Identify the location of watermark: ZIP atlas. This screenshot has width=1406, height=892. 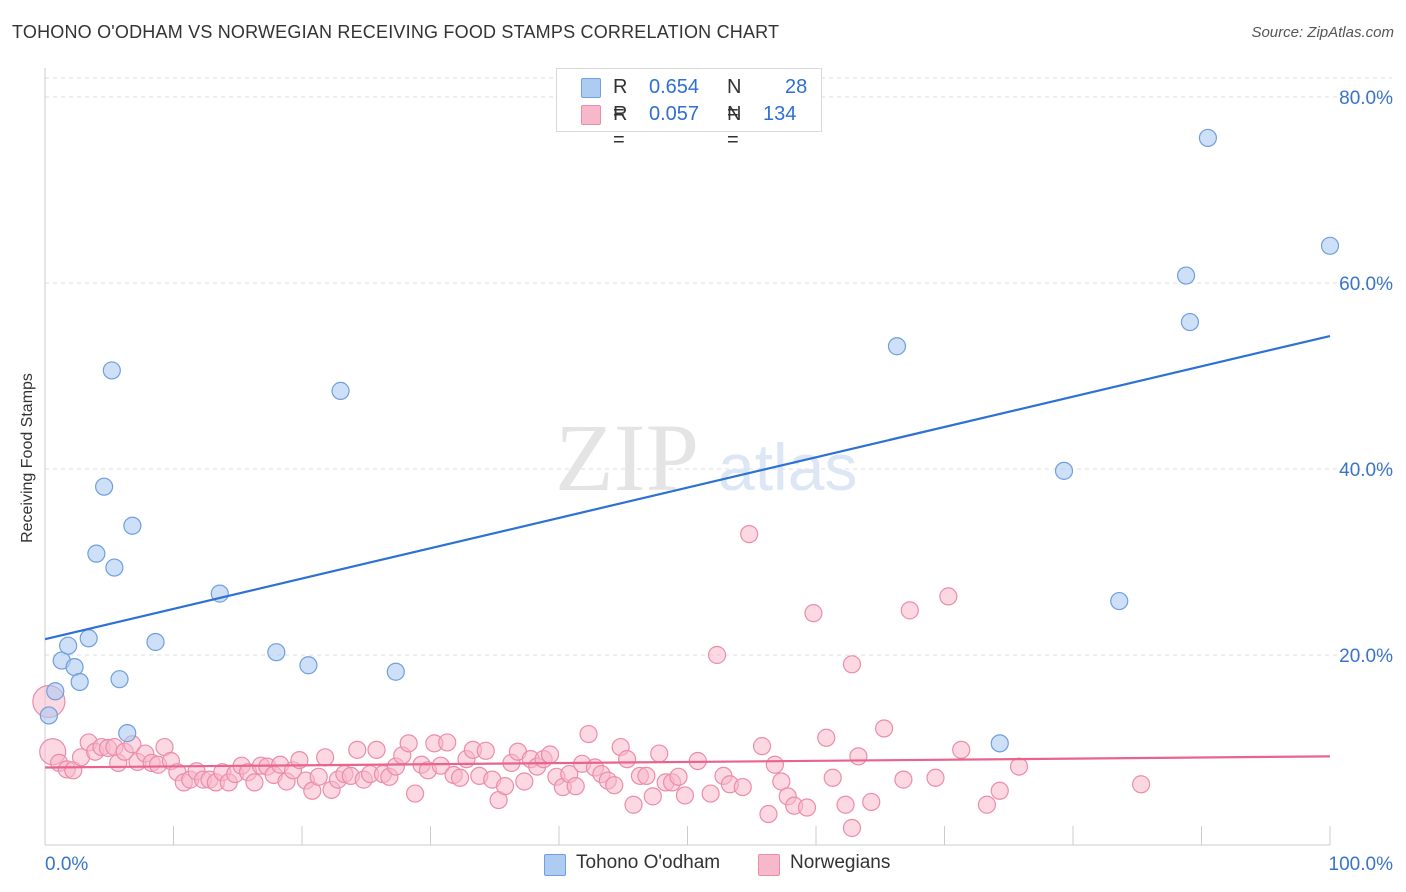
(706, 457).